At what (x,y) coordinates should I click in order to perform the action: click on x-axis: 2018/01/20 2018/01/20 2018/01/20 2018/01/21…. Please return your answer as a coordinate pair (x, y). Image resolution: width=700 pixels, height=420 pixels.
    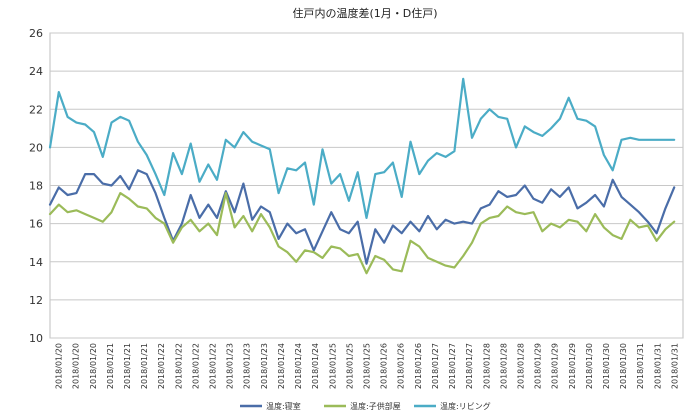
    Looking at the image, I should click on (367, 366).